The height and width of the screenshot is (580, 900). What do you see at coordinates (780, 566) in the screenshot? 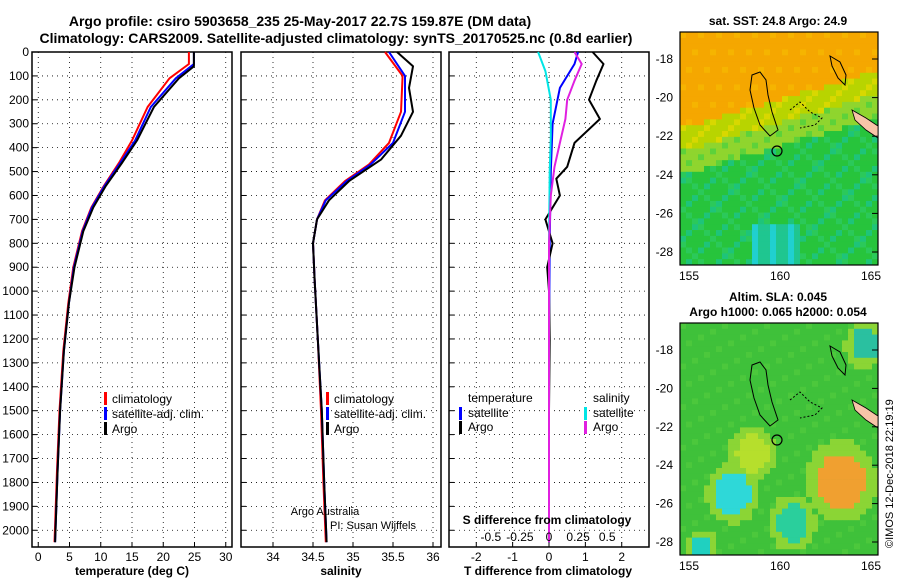
I see `sla-map-x-ticks: 155 160 165` at bounding box center [780, 566].